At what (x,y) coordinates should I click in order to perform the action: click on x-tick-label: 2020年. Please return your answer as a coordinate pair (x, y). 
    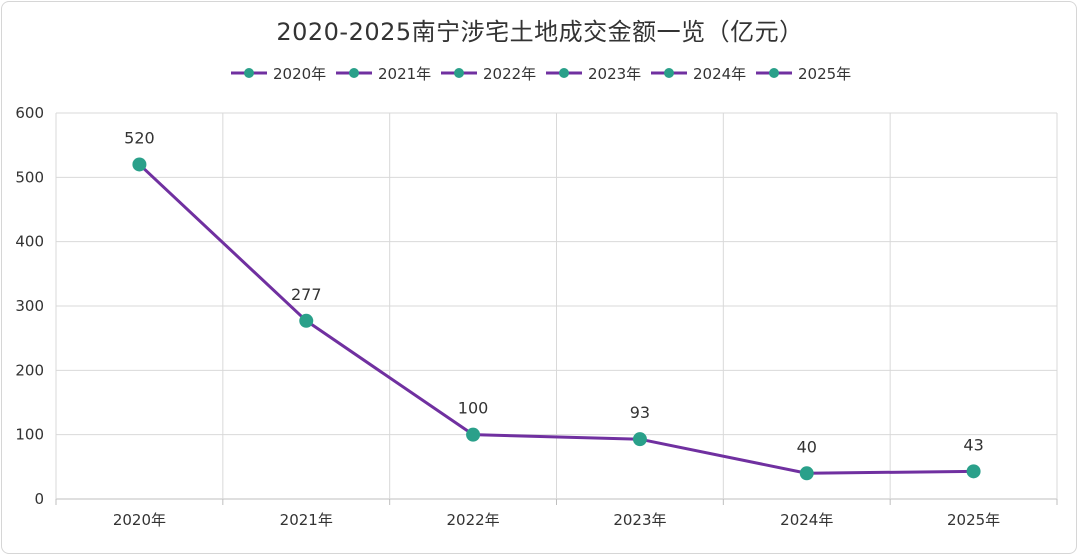
    Looking at the image, I should click on (139, 520).